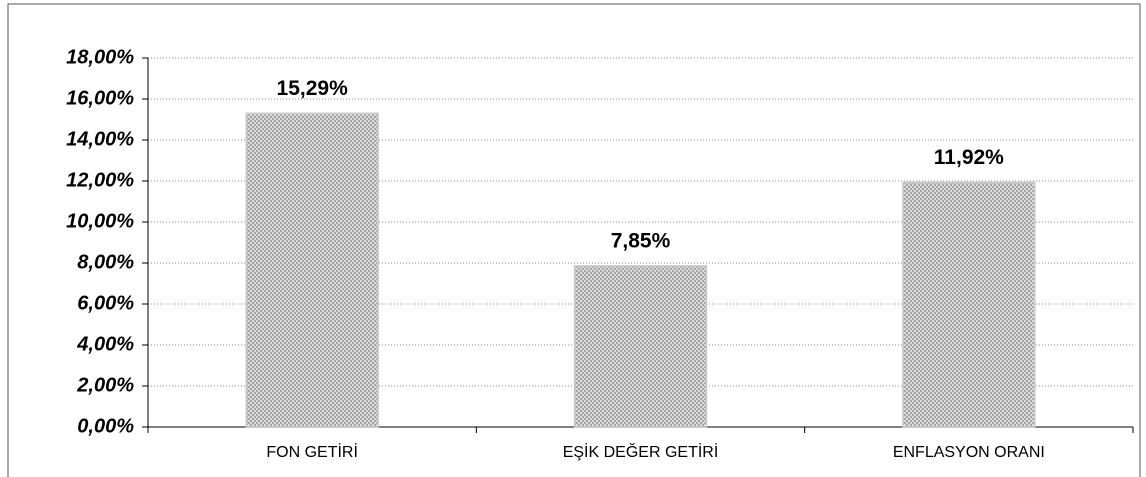 This screenshot has width=1146, height=477. What do you see at coordinates (100, 139) in the screenshot?
I see `y-tick-label: 14,00%` at bounding box center [100, 139].